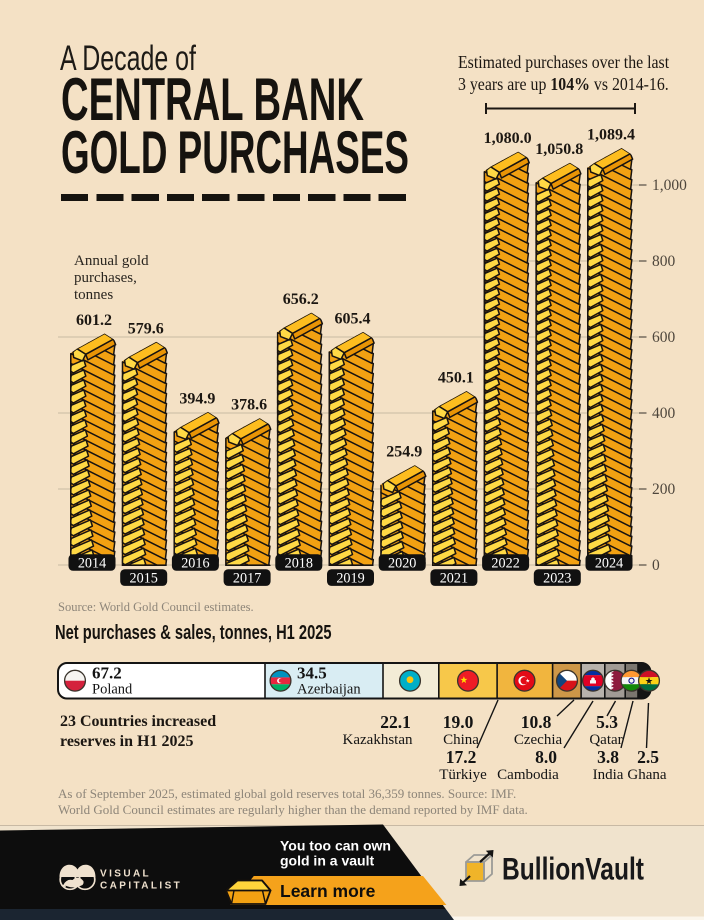 This screenshot has height=920, width=704. I want to click on svg-text: 1,080.0, so click(508, 138).